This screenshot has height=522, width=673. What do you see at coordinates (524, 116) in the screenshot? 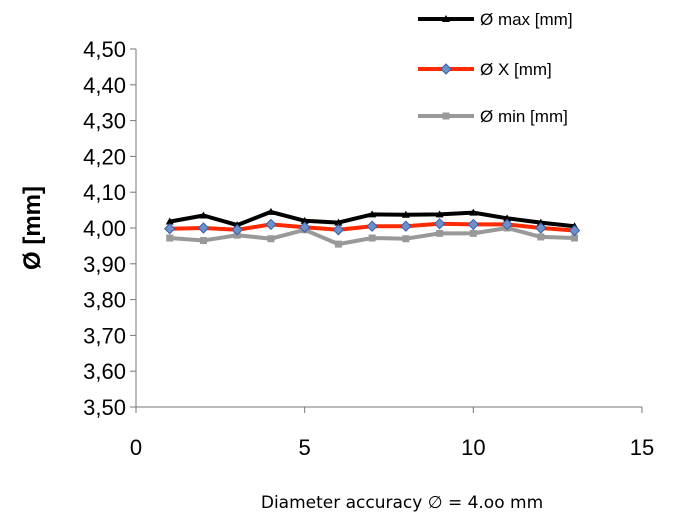
I see `legend-label: Ø min [mm]` at bounding box center [524, 116].